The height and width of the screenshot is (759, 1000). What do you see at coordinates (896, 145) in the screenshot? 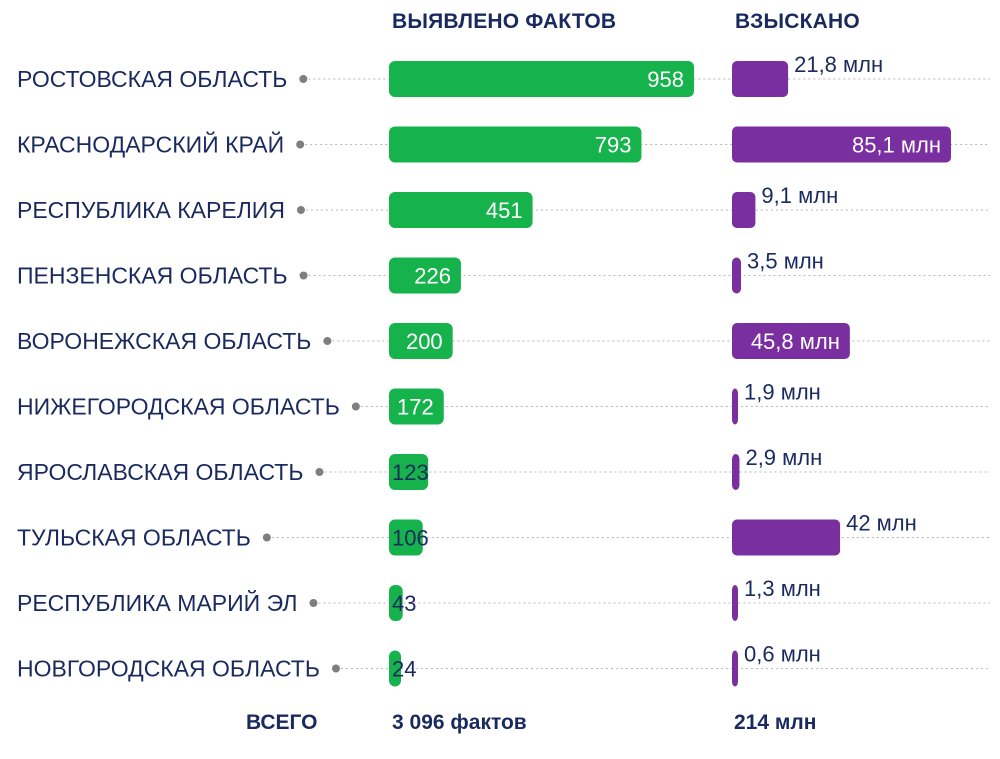
I see `collected-value-label: 85,1 млн` at bounding box center [896, 145].